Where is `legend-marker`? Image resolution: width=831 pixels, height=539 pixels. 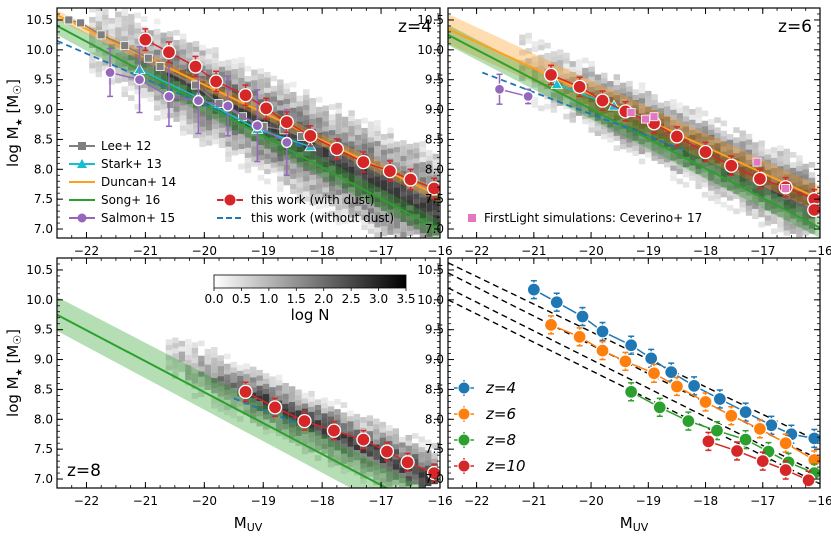
legend-marker is located at coordinates (464, 414).